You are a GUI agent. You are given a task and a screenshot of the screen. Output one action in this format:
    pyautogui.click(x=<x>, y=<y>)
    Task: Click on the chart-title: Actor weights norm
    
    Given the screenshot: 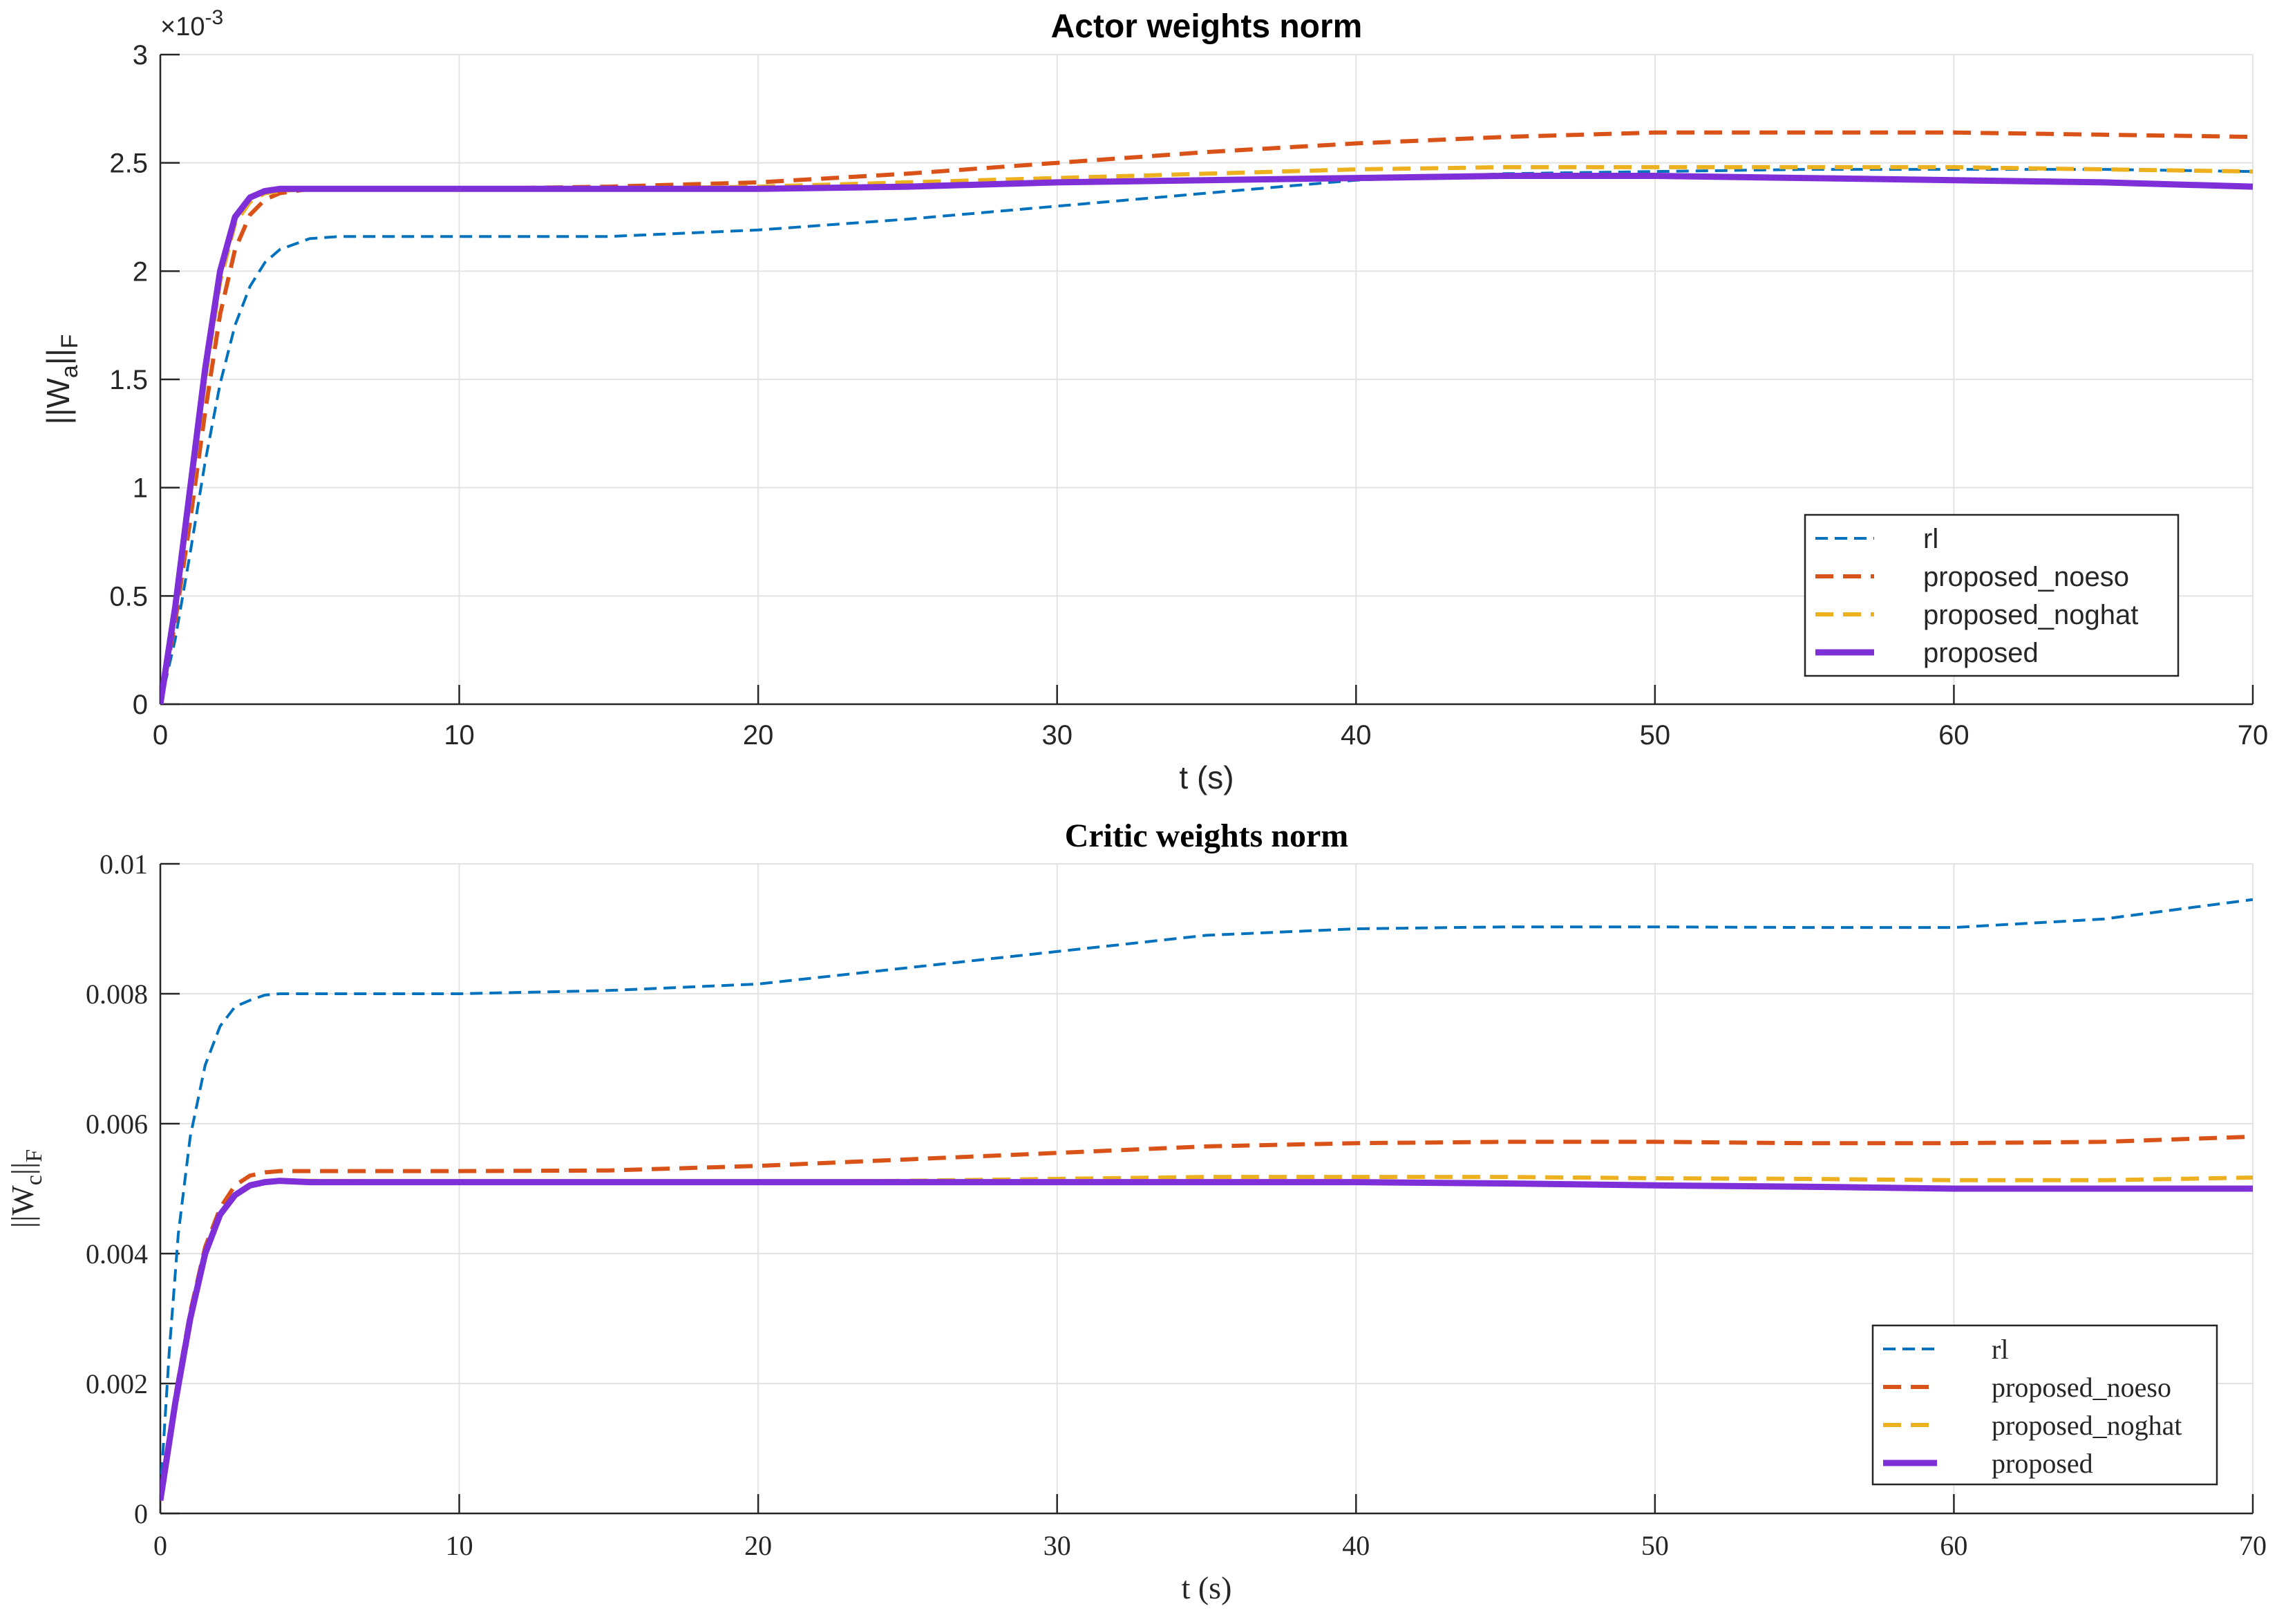 What is the action you would take?
    pyautogui.click(x=1207, y=26)
    